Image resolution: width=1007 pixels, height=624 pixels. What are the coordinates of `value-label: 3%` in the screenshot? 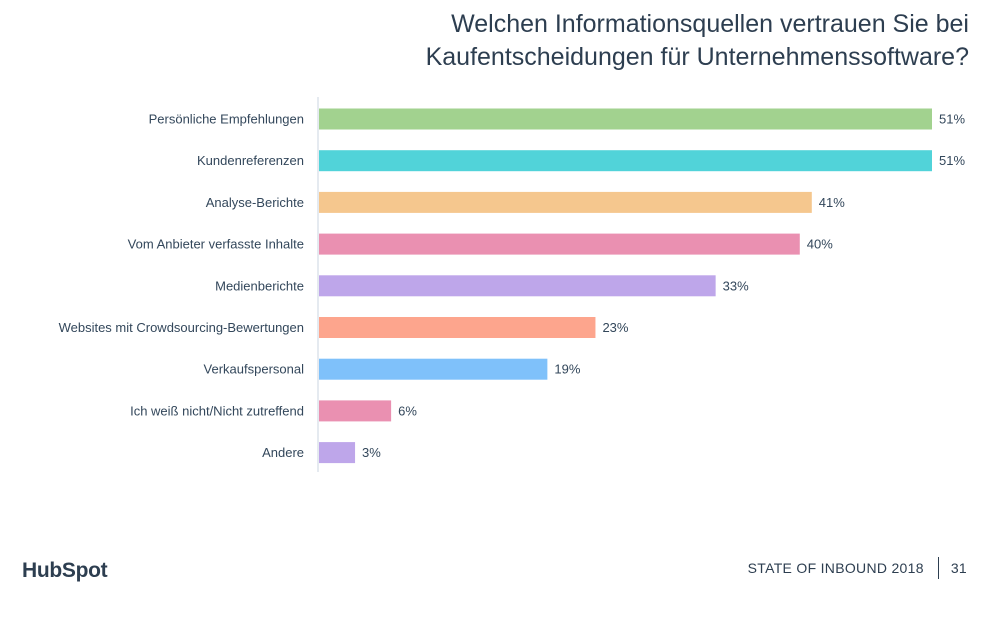 It's located at (371, 452).